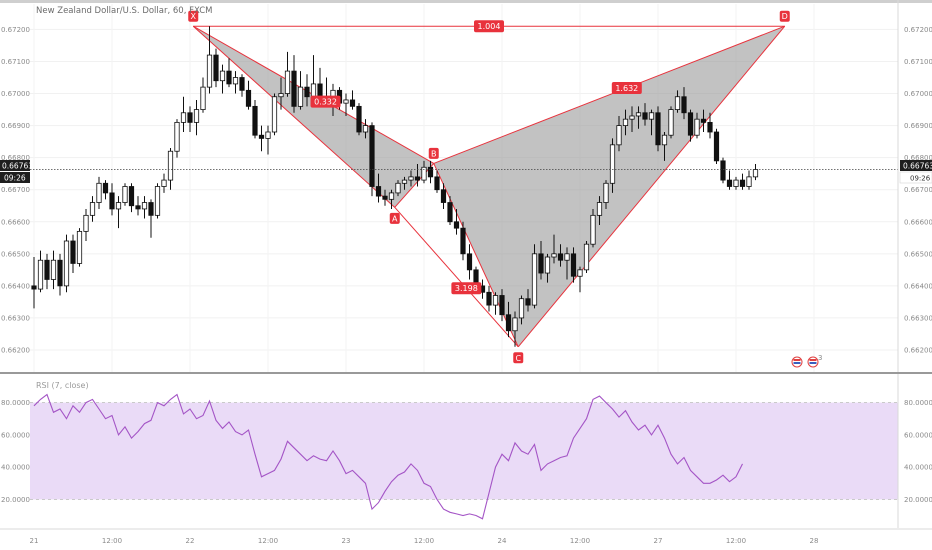  What do you see at coordinates (918, 94) in the screenshot?
I see `price-tick-label: 0.67000` at bounding box center [918, 94].